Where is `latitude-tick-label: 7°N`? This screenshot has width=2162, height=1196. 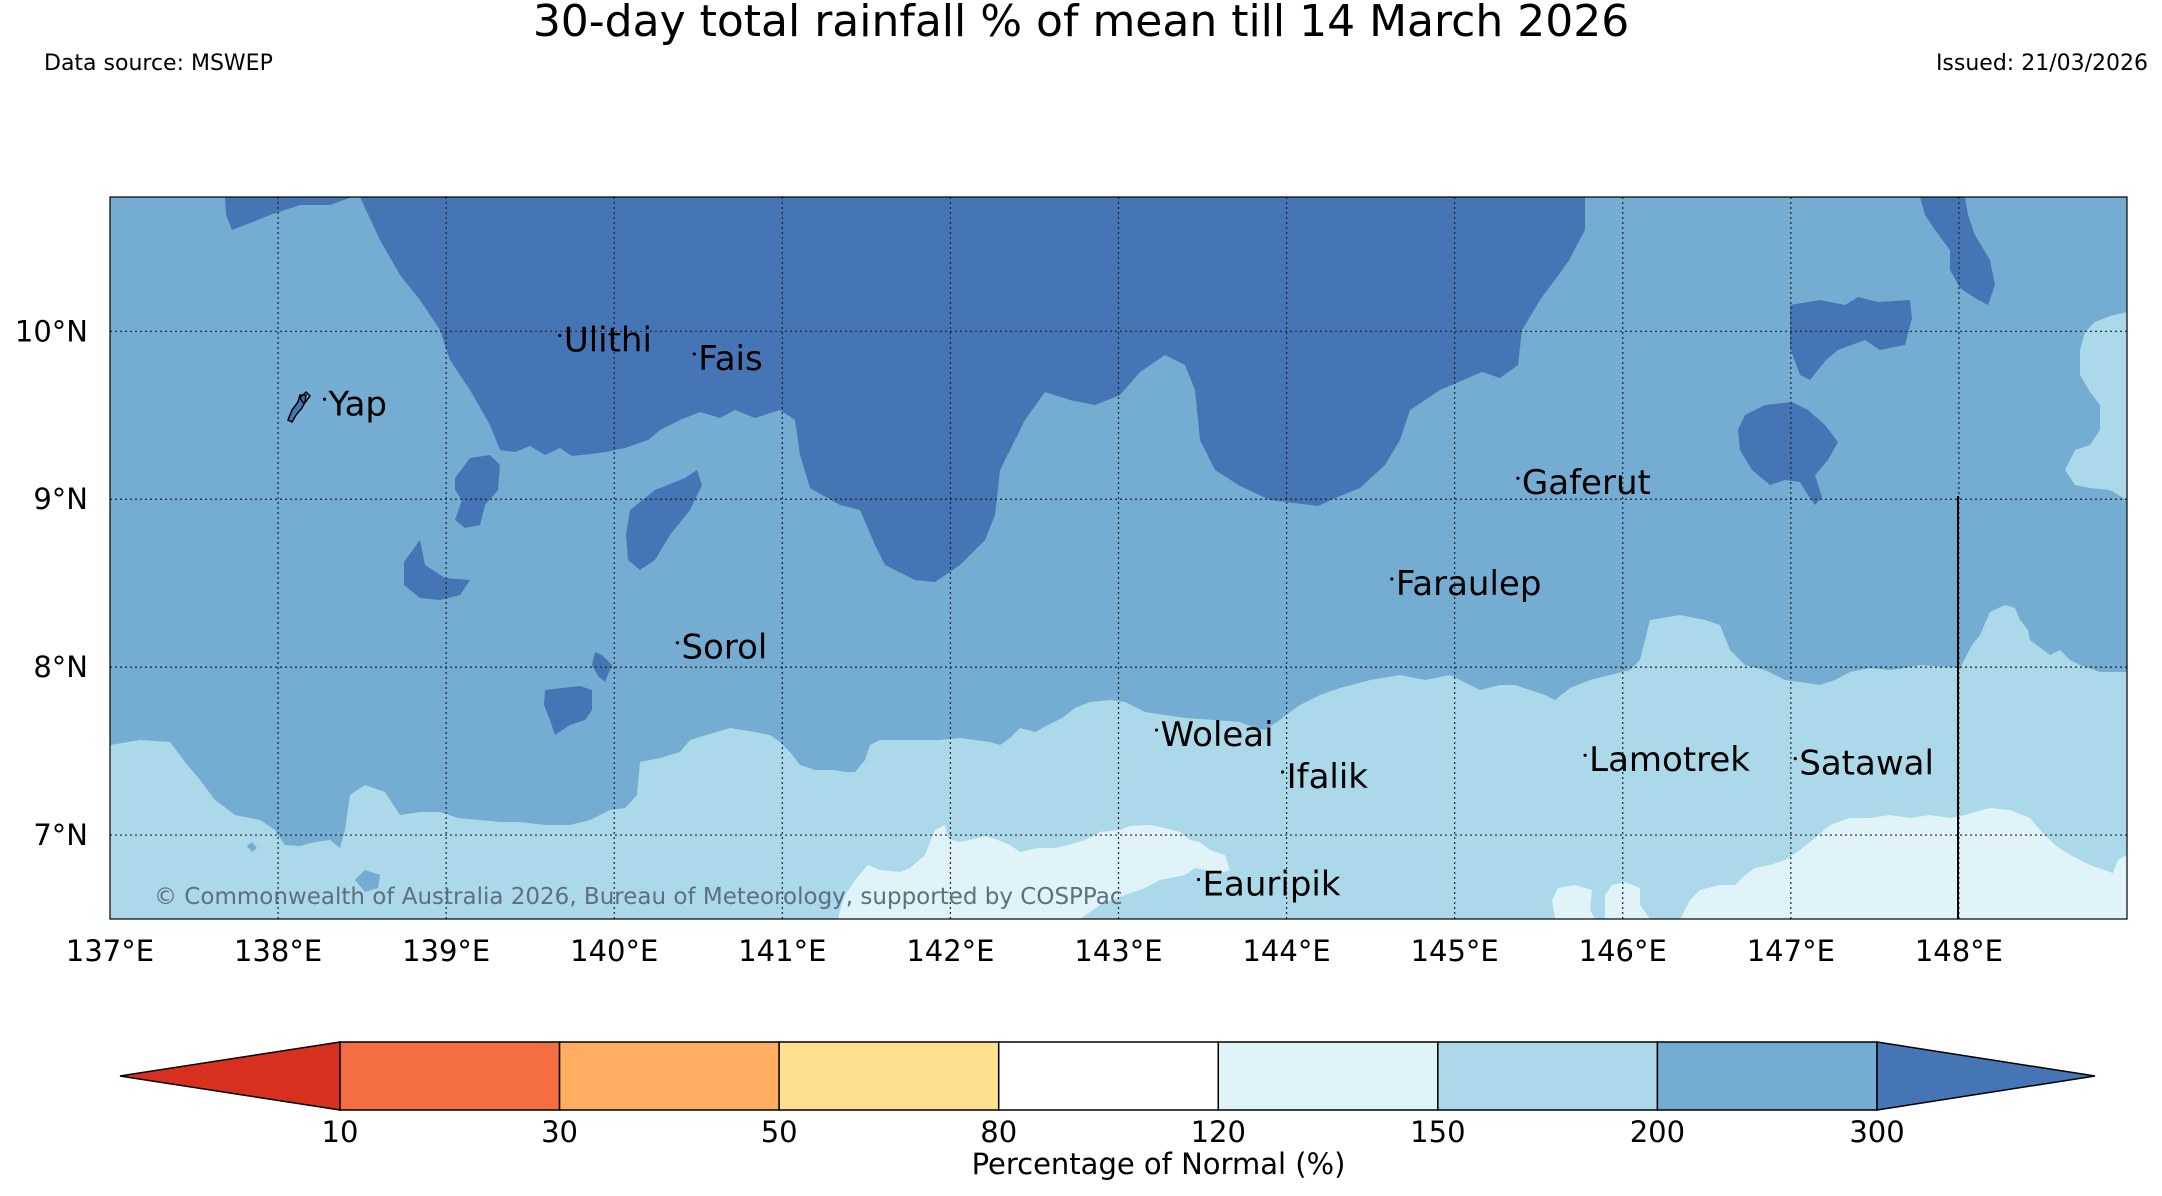
latitude-tick-label: 7°N is located at coordinates (60, 835).